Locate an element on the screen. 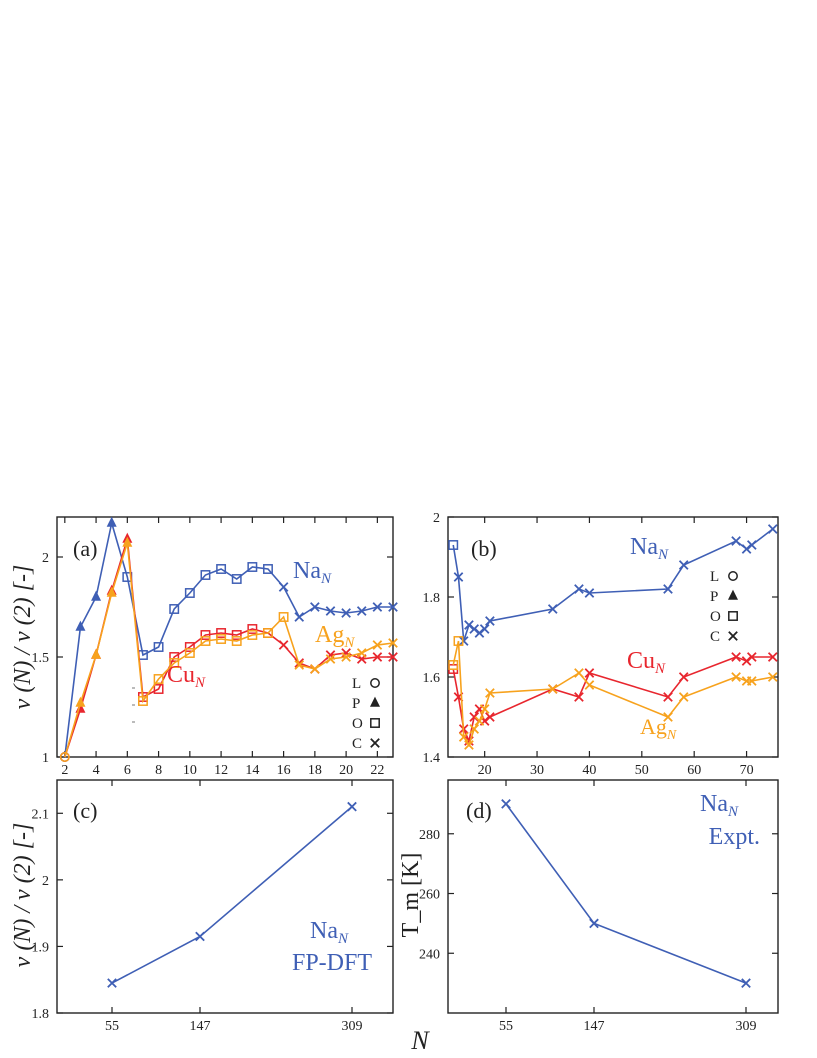 The height and width of the screenshot is (1058, 817). y-tick-label: 1.4 is located at coordinates (432, 758).